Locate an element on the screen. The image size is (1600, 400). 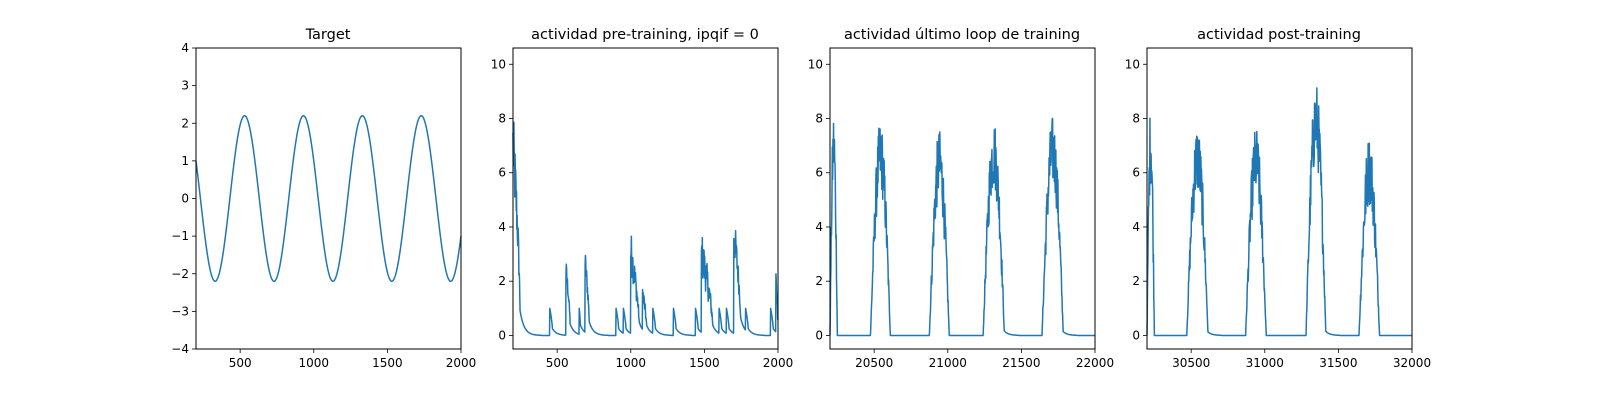
title-last-training-loop: actividad último loop de training is located at coordinates (962, 35).